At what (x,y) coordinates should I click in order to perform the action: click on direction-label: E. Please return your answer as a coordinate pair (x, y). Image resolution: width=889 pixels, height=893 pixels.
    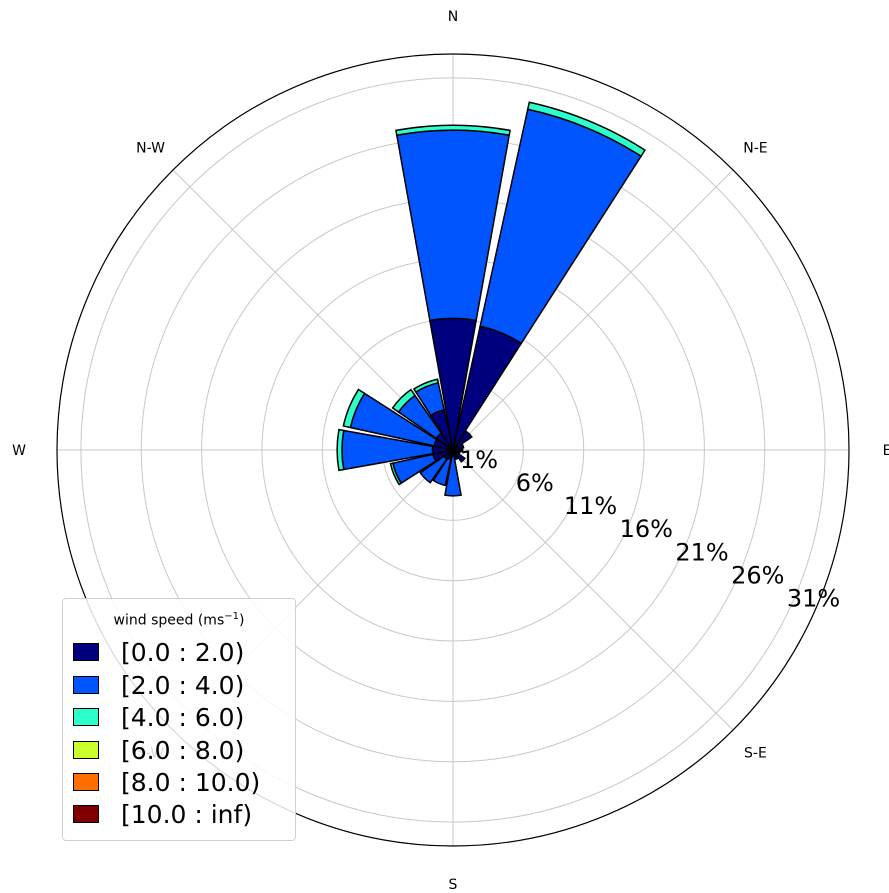
    Looking at the image, I should click on (886, 451).